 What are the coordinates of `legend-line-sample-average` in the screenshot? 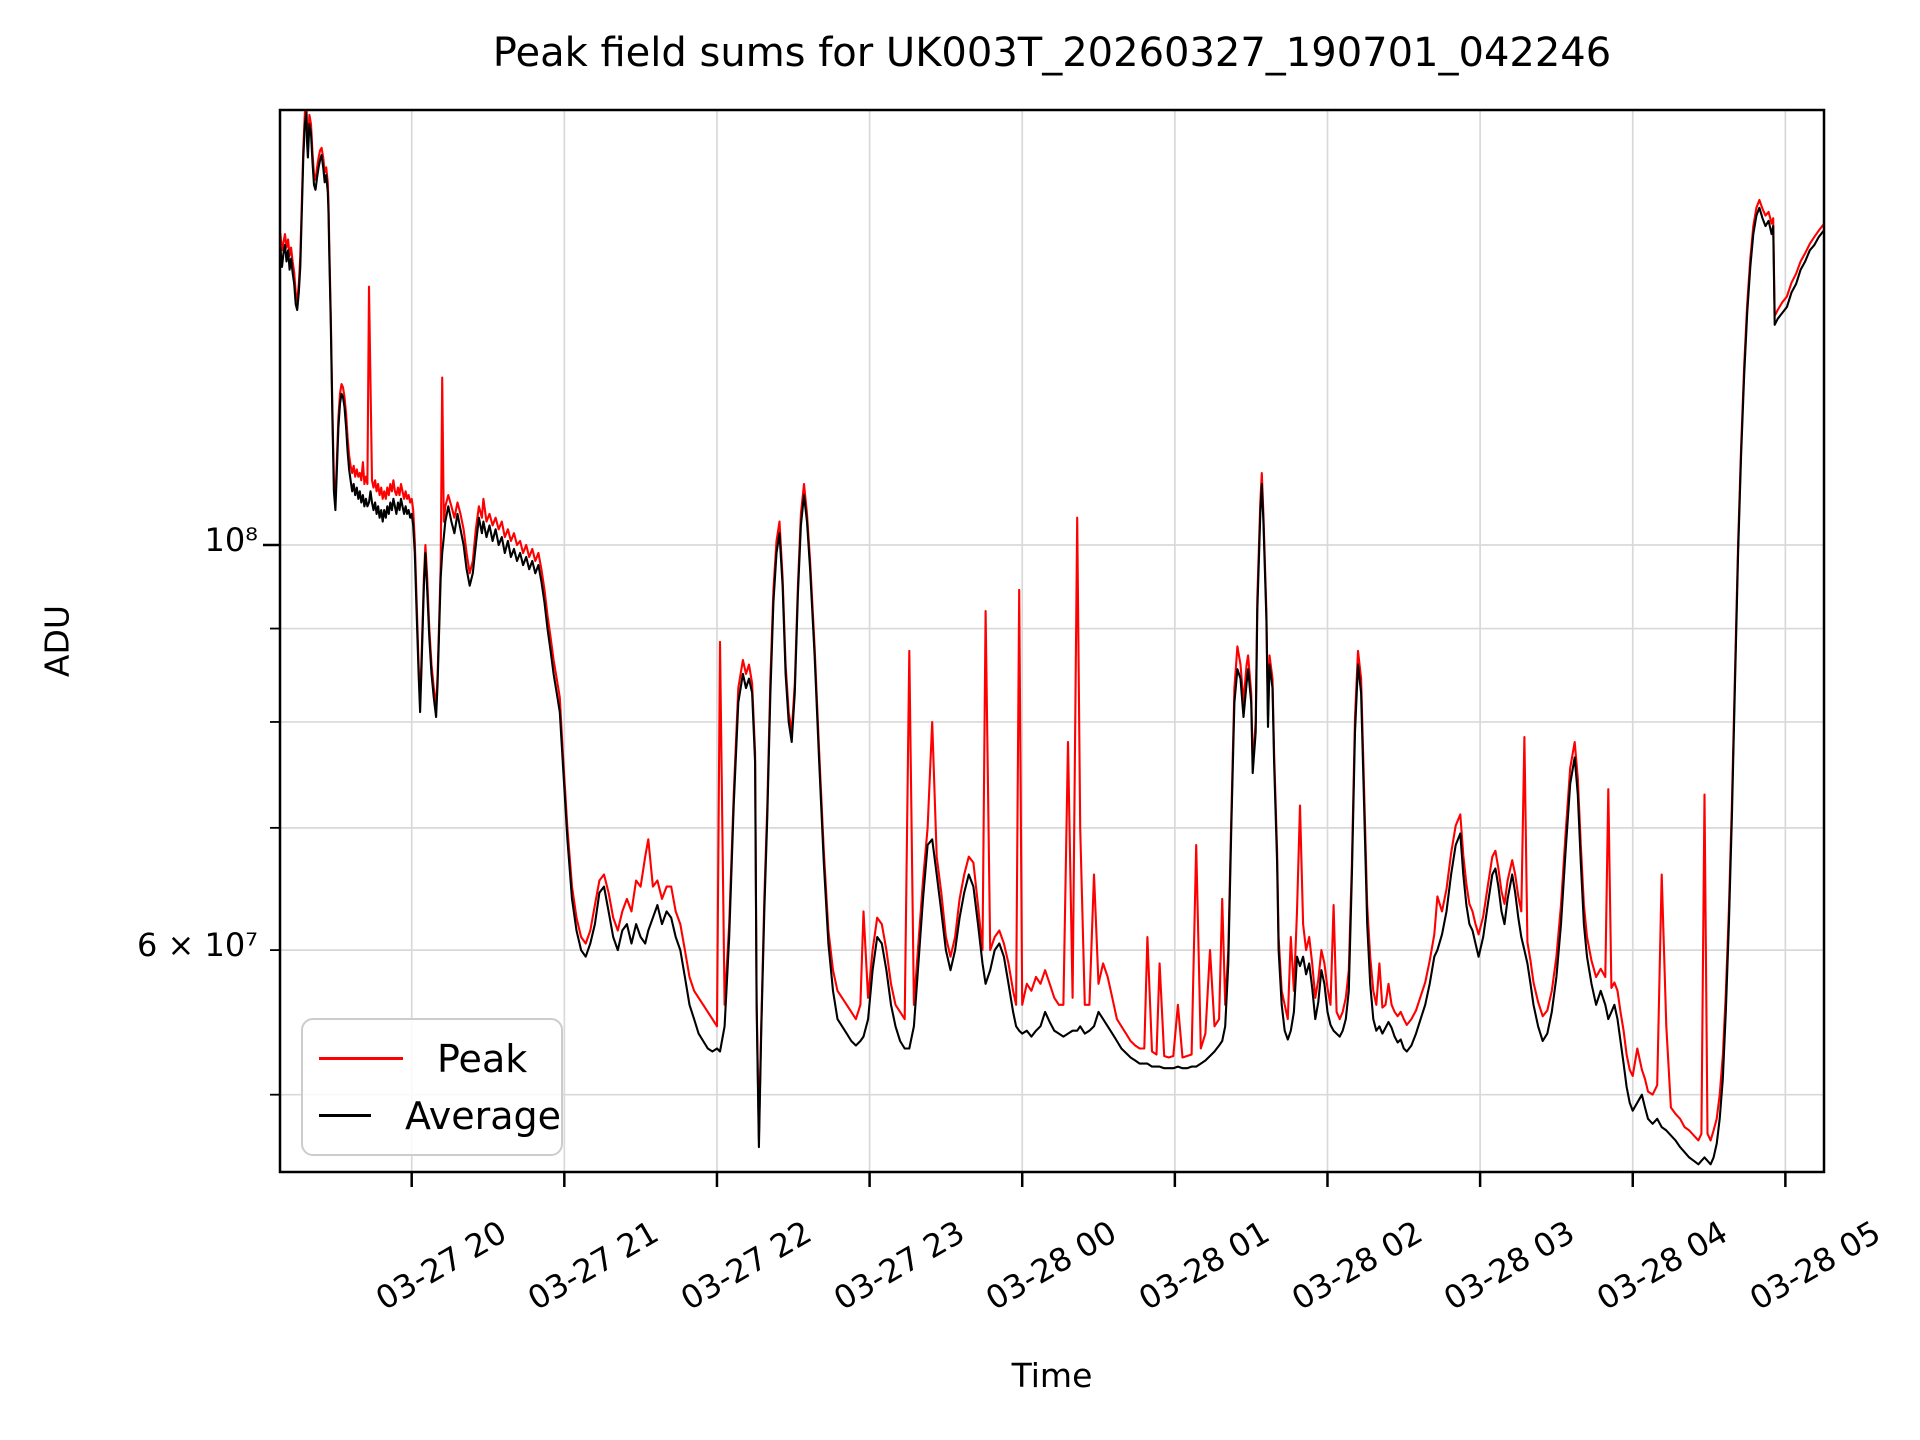 It's located at (345, 1115).